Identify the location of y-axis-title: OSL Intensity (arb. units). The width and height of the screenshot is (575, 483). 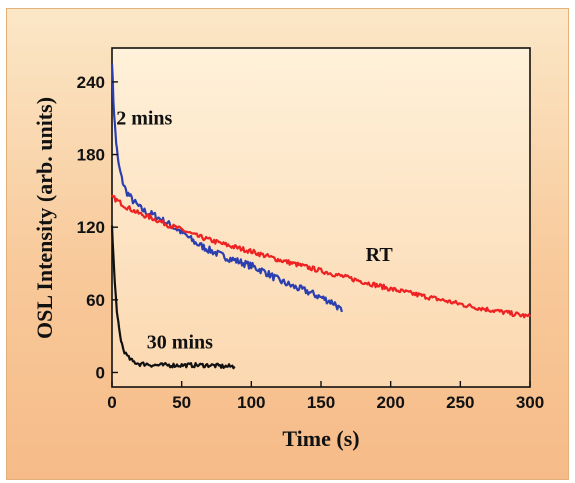
(44, 218).